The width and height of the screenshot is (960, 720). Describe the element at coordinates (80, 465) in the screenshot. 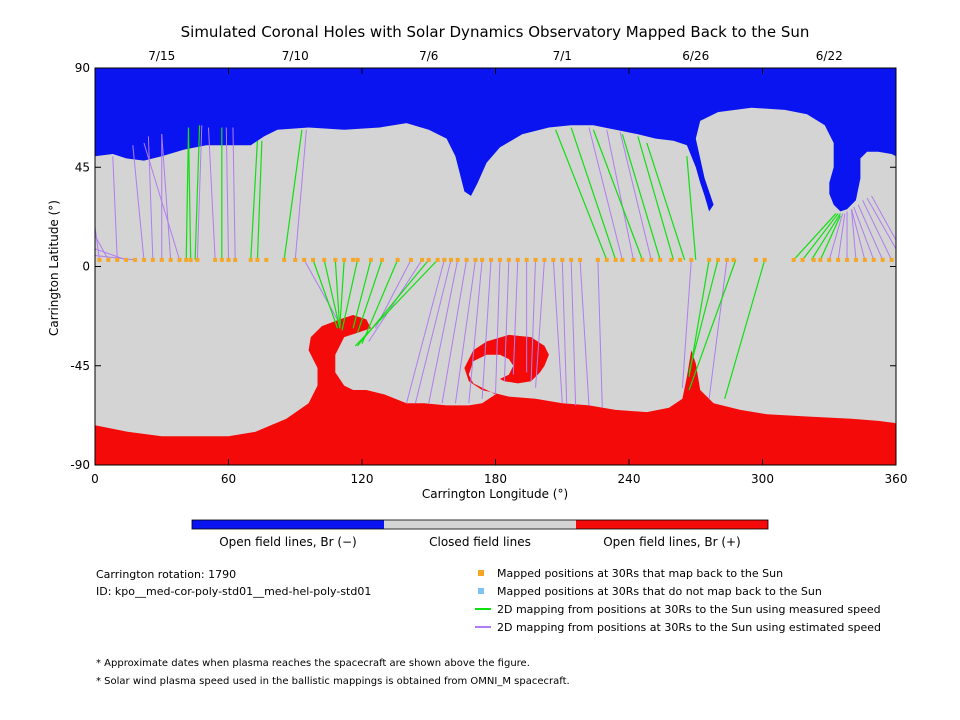

I see `y-tick-label: -90` at that location.